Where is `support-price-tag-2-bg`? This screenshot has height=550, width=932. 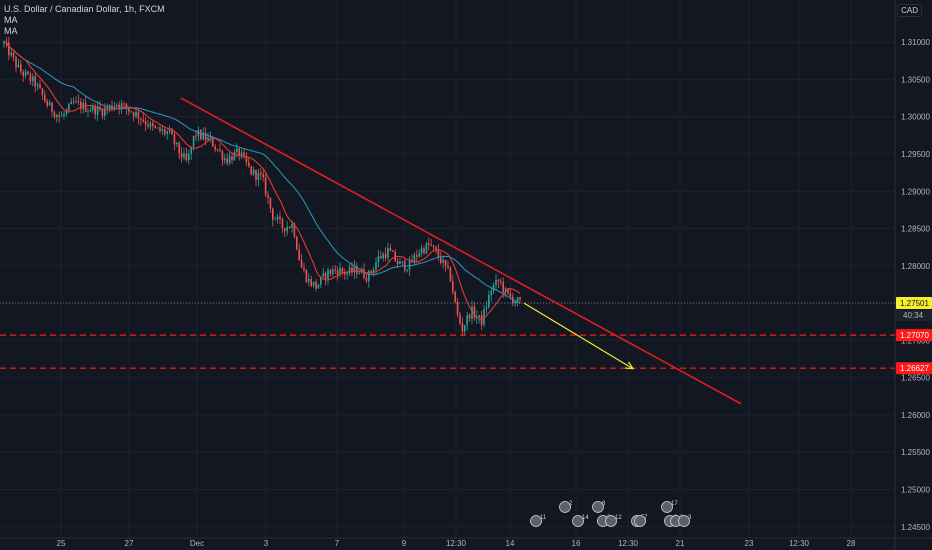
support-price-tag-2-bg is located at coordinates (914, 368).